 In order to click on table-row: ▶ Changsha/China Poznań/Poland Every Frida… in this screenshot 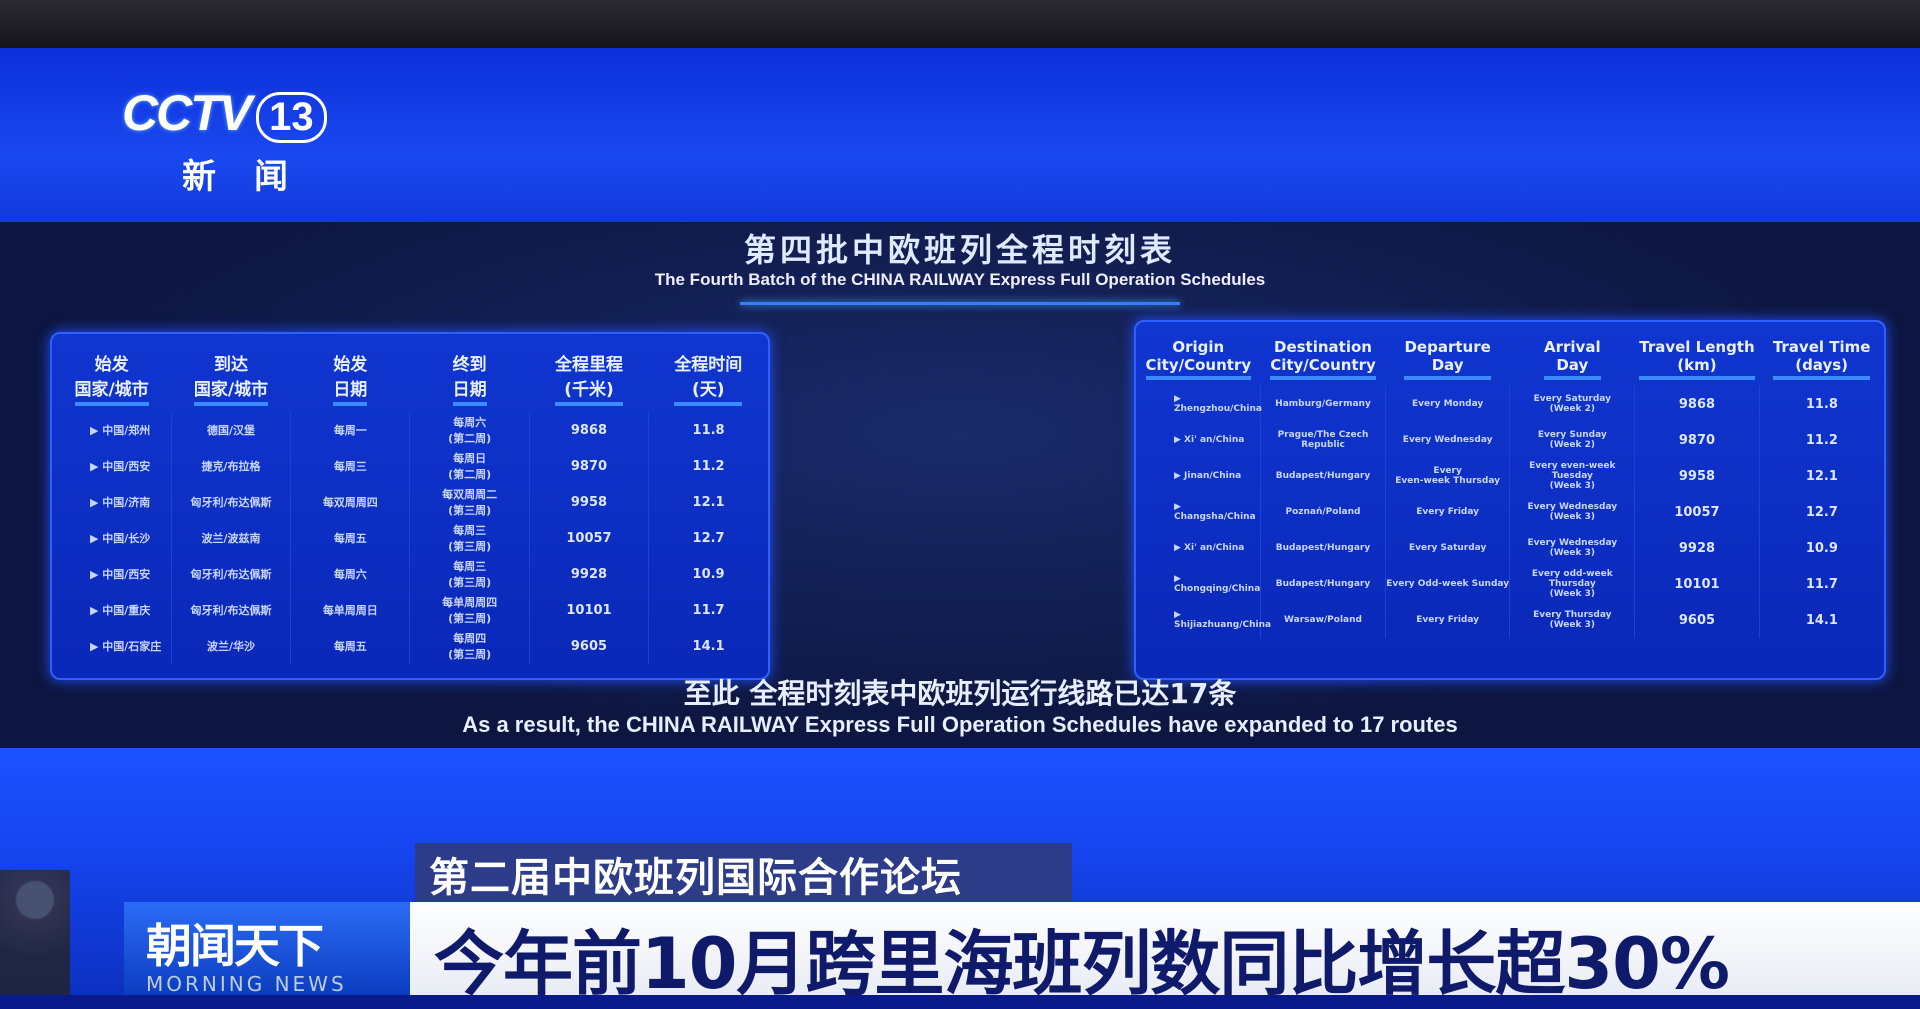, I will do `click(1510, 512)`.